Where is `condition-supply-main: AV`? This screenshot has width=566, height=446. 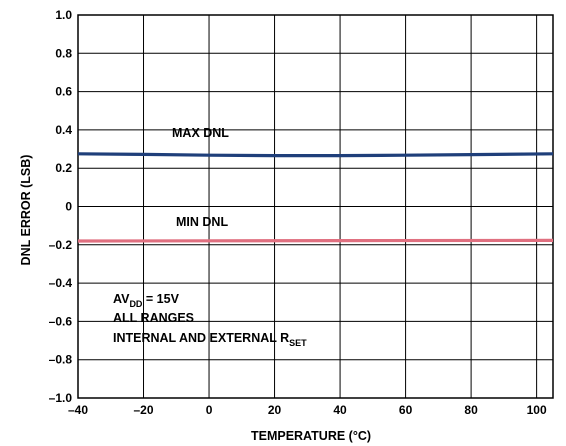 condition-supply-main: AV is located at coordinates (121, 299).